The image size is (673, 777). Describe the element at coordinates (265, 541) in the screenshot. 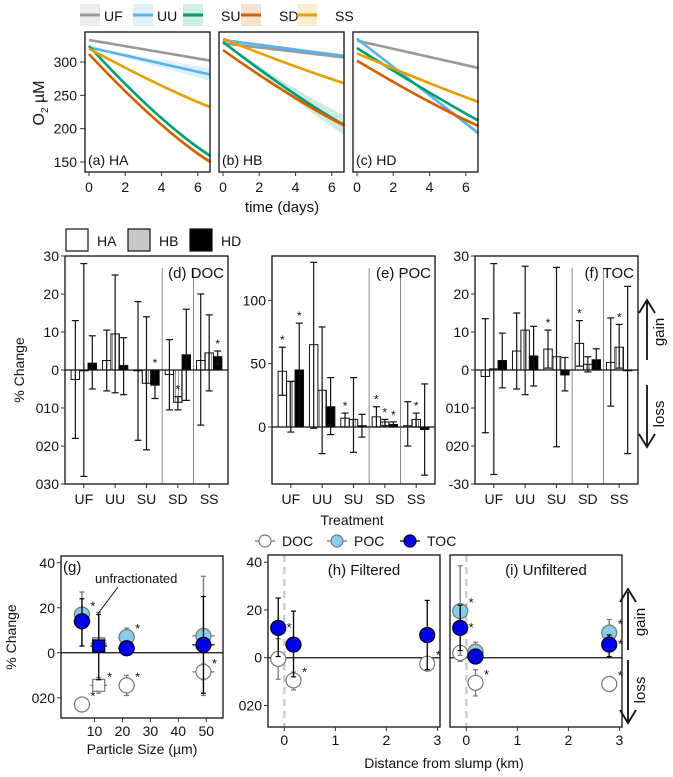

I see `legend-key-marker` at that location.